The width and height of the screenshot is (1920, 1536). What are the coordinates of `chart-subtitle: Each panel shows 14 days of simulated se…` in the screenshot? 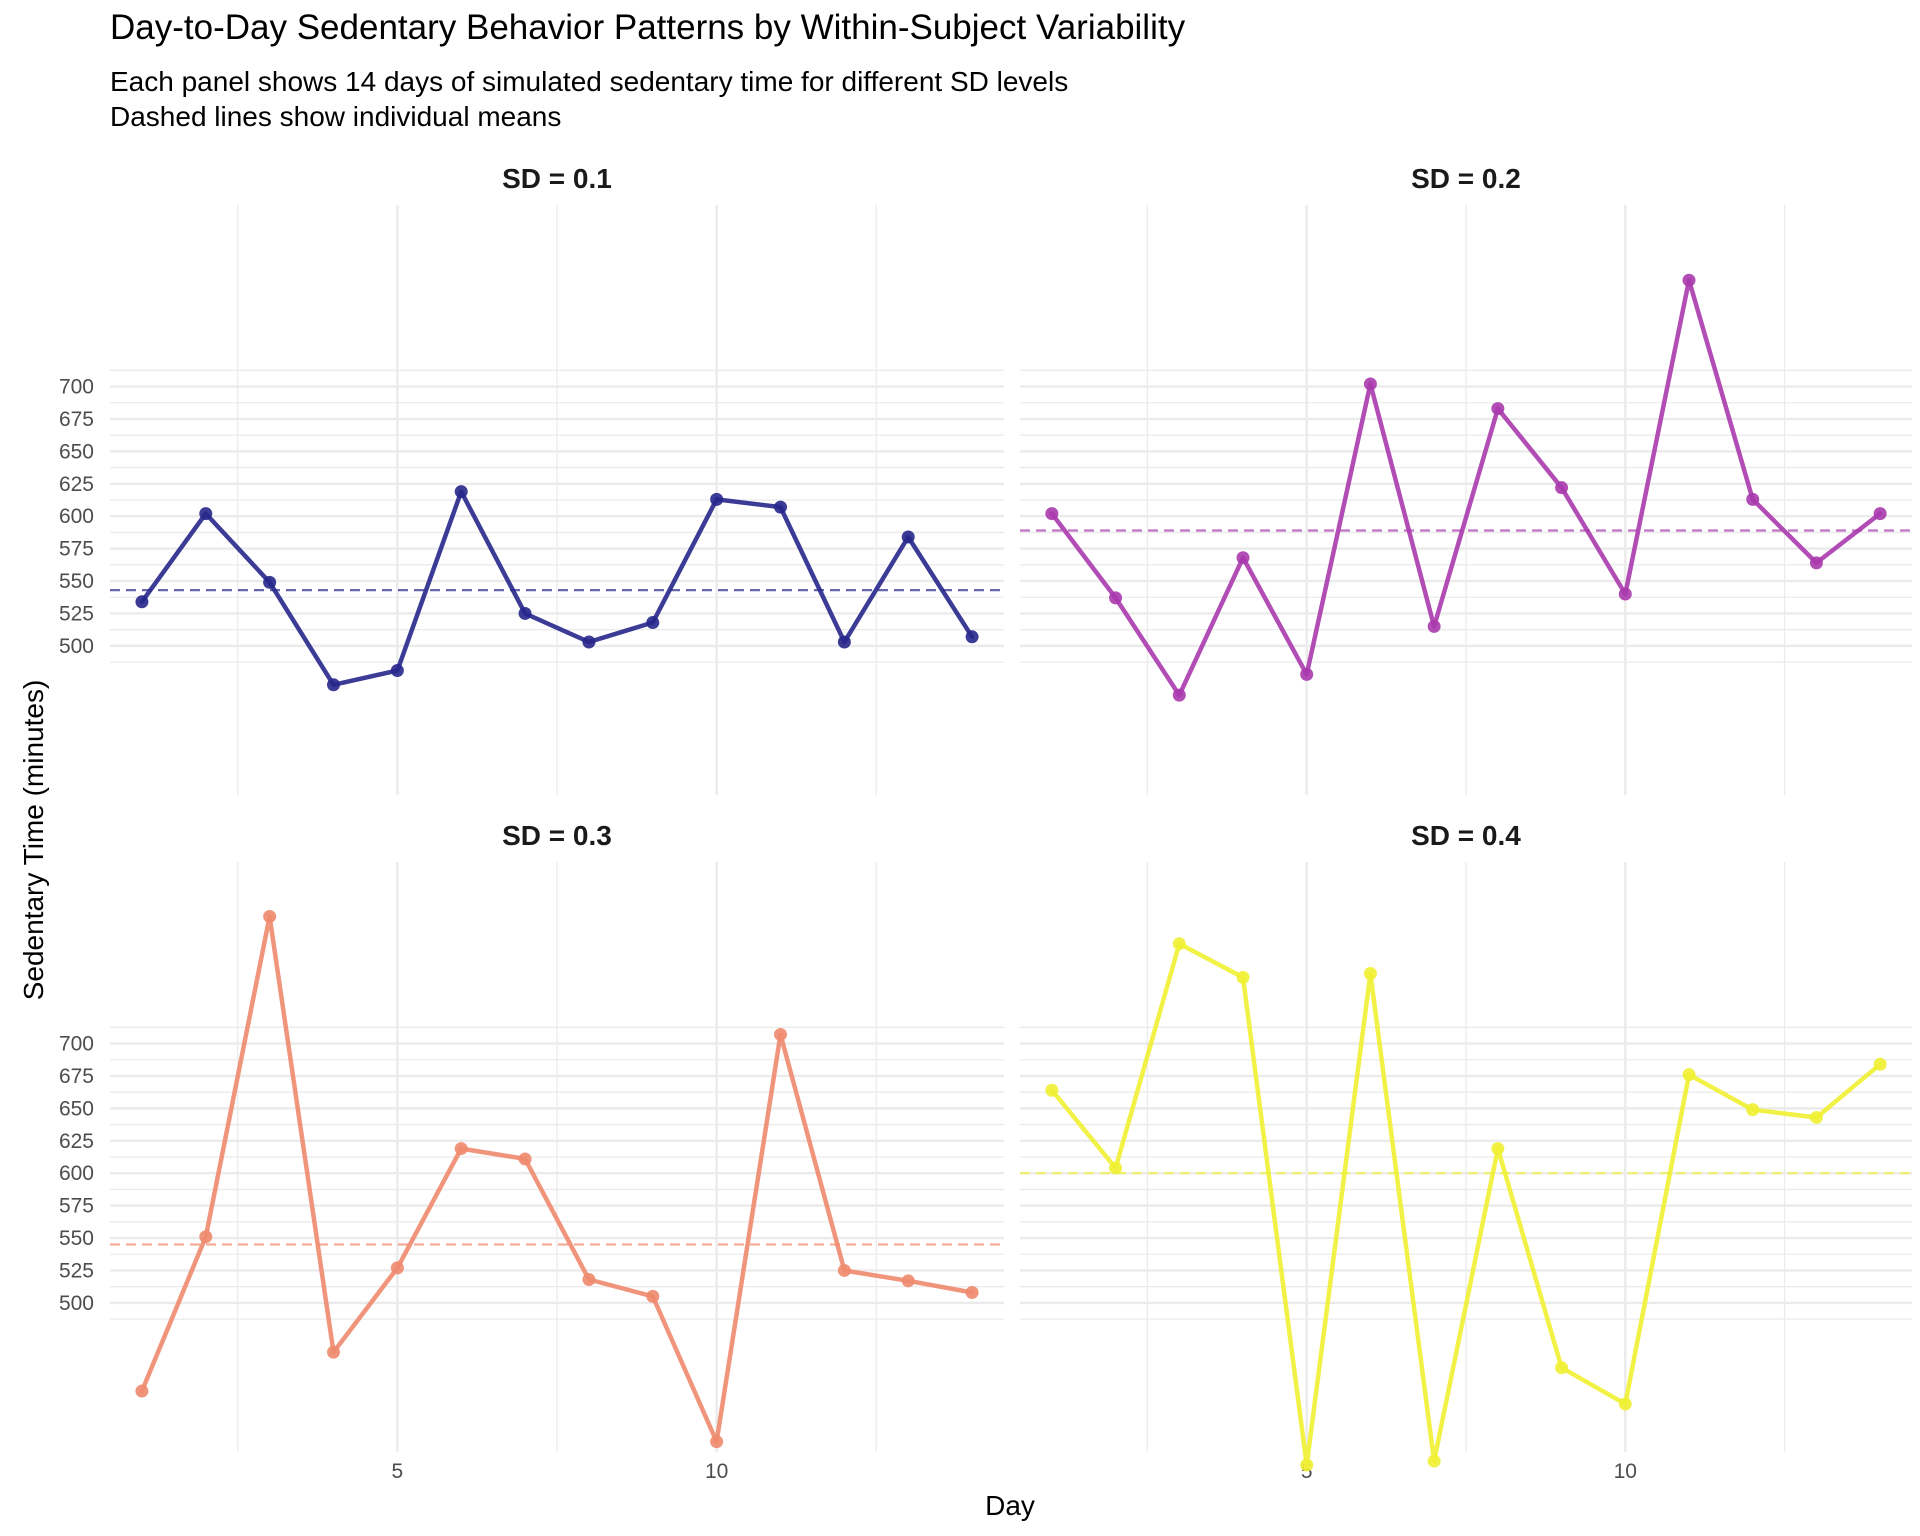 It's located at (589, 99).